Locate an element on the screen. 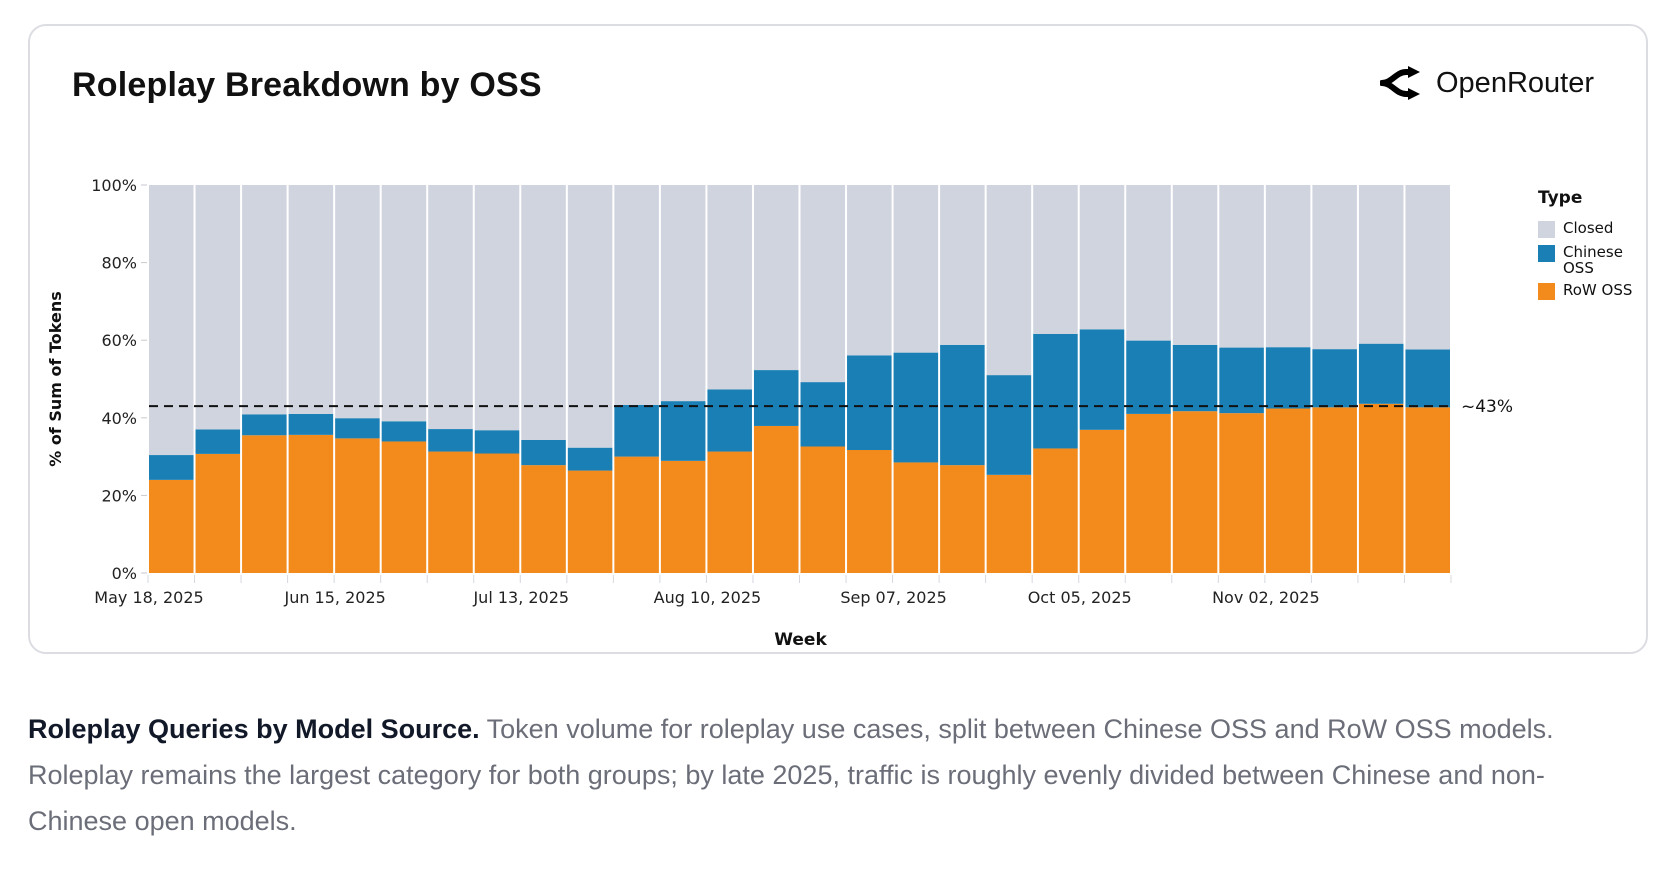 The image size is (1676, 872). brand-name: OpenRouter is located at coordinates (1515, 82).